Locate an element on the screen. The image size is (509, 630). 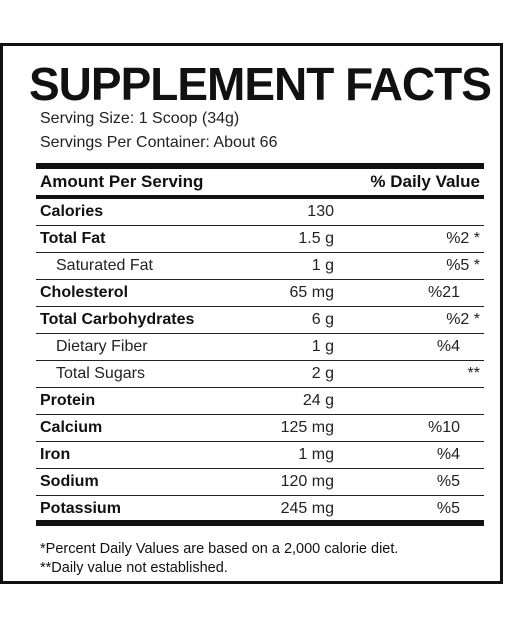
table-row: Potassium 245 mg %5 is located at coordinates (260, 509).